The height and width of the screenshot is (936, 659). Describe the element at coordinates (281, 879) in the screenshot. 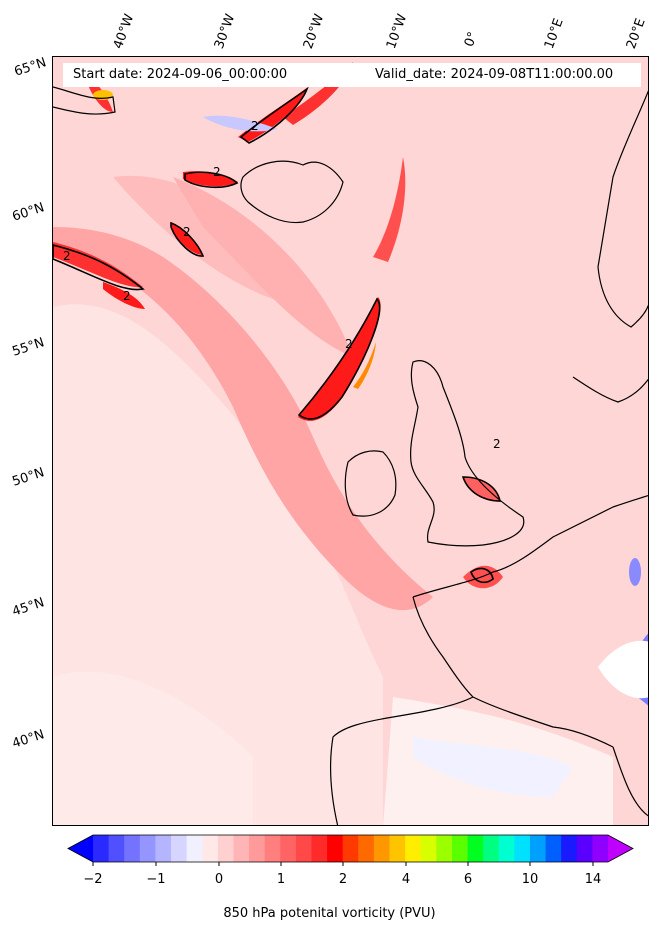

I see `colorbar-tick: 1` at that location.